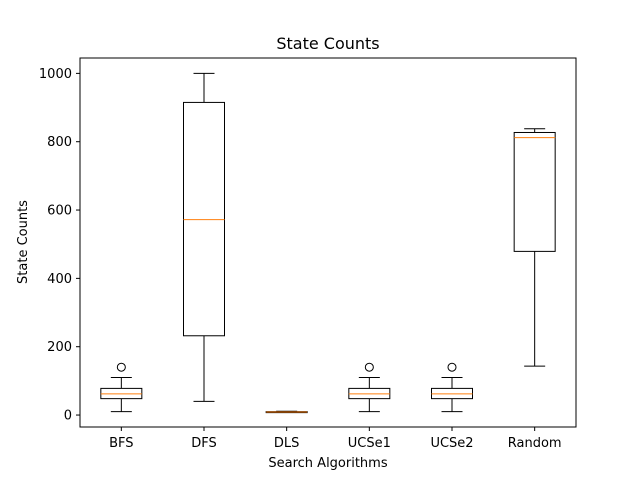 This screenshot has width=640, height=480. I want to click on y-tick-label: 1000, so click(55, 74).